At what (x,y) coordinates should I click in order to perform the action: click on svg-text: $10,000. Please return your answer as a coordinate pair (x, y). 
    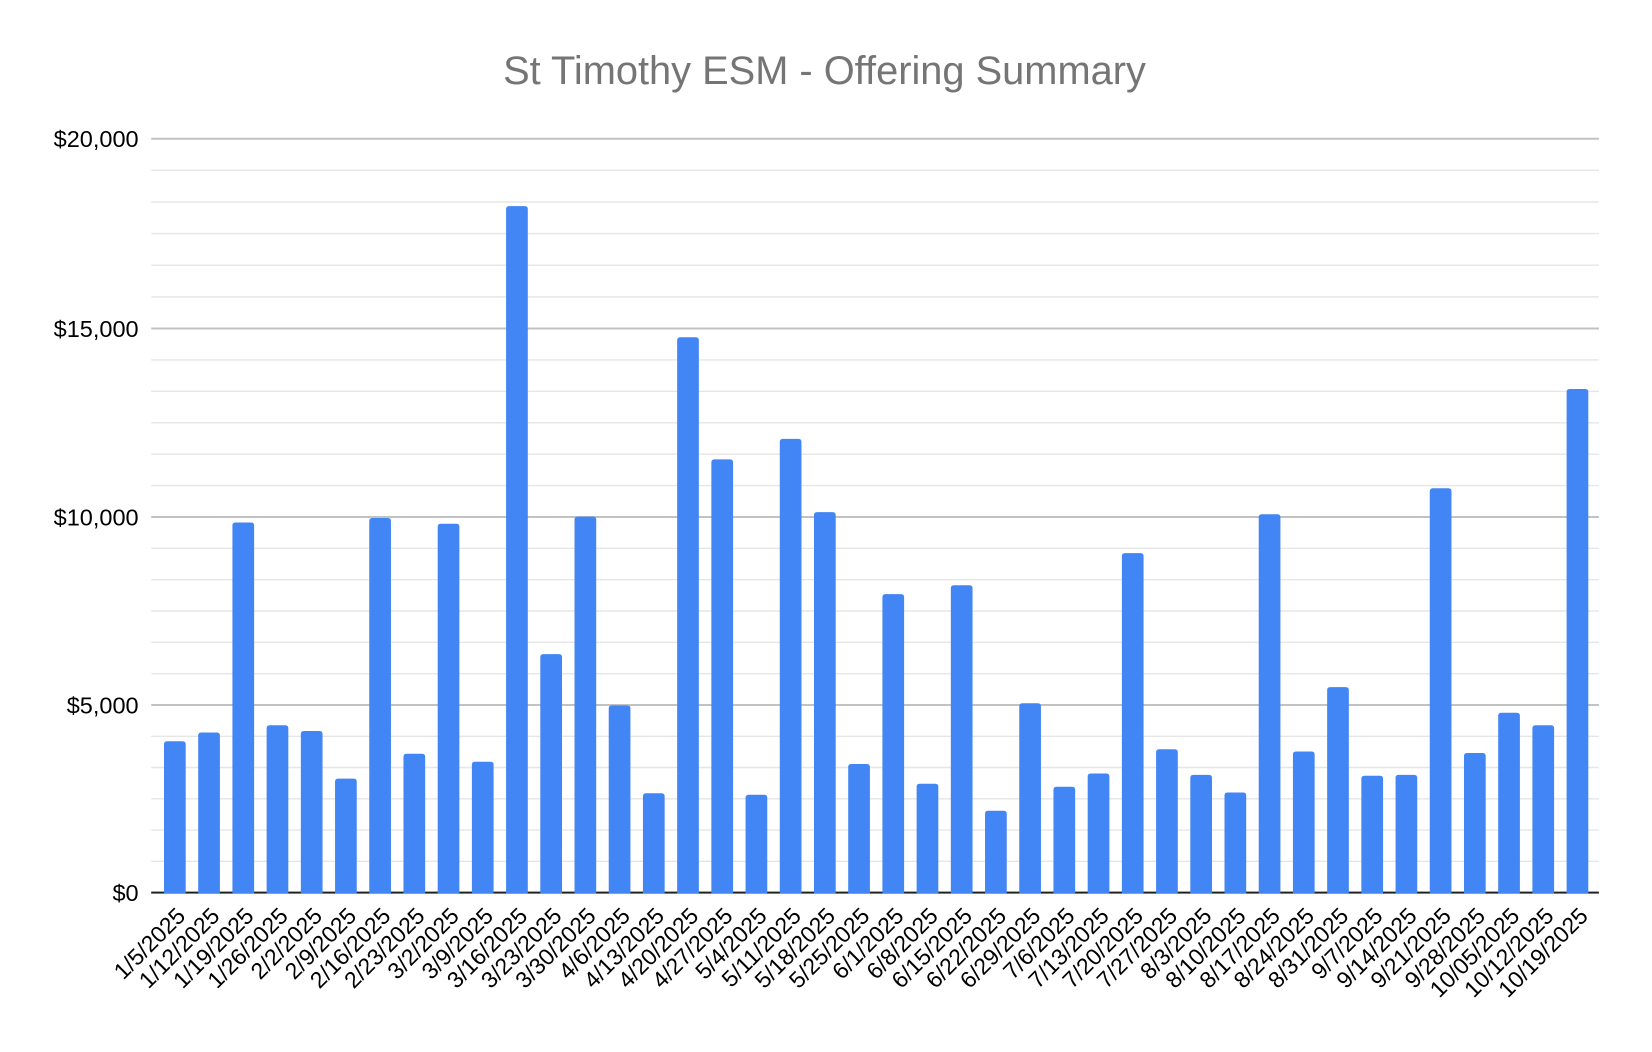
    Looking at the image, I should click on (96, 517).